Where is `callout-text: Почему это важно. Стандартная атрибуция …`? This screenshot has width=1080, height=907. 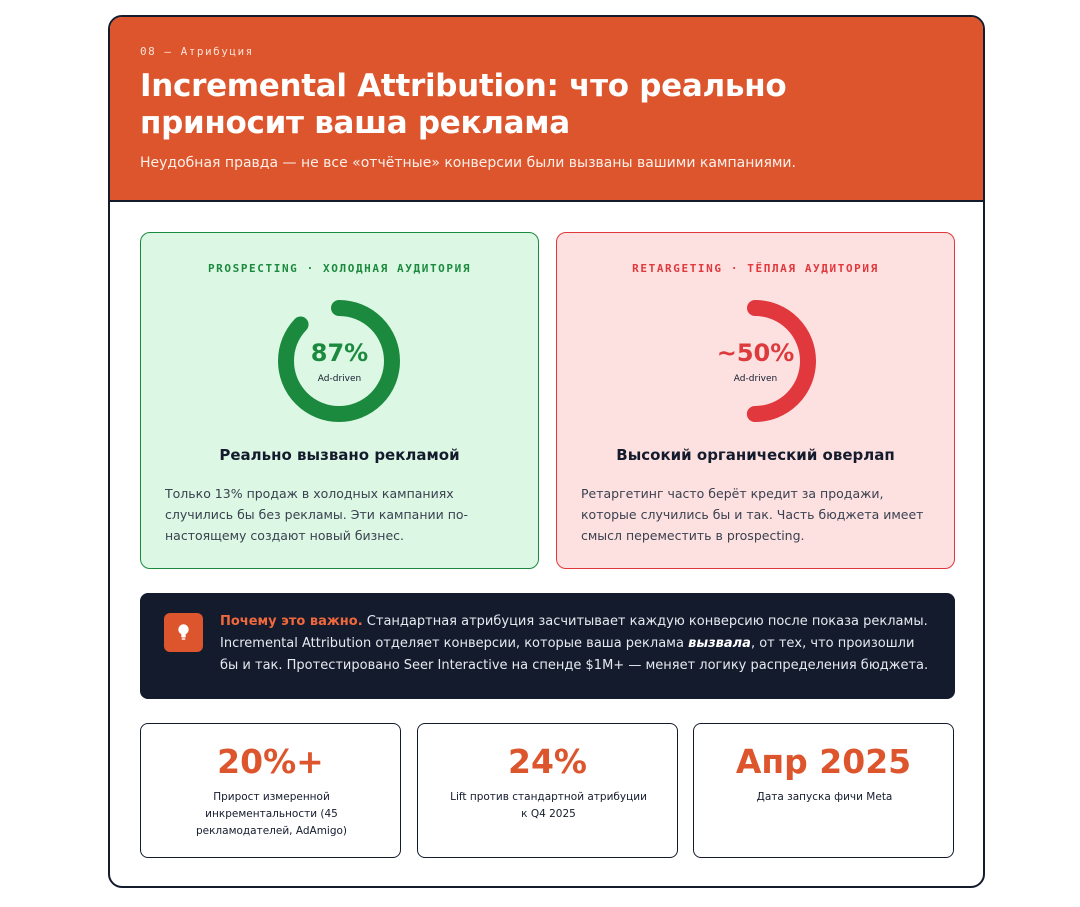 callout-text: Почему это важно. Стандартная атрибуция … is located at coordinates (577, 644).